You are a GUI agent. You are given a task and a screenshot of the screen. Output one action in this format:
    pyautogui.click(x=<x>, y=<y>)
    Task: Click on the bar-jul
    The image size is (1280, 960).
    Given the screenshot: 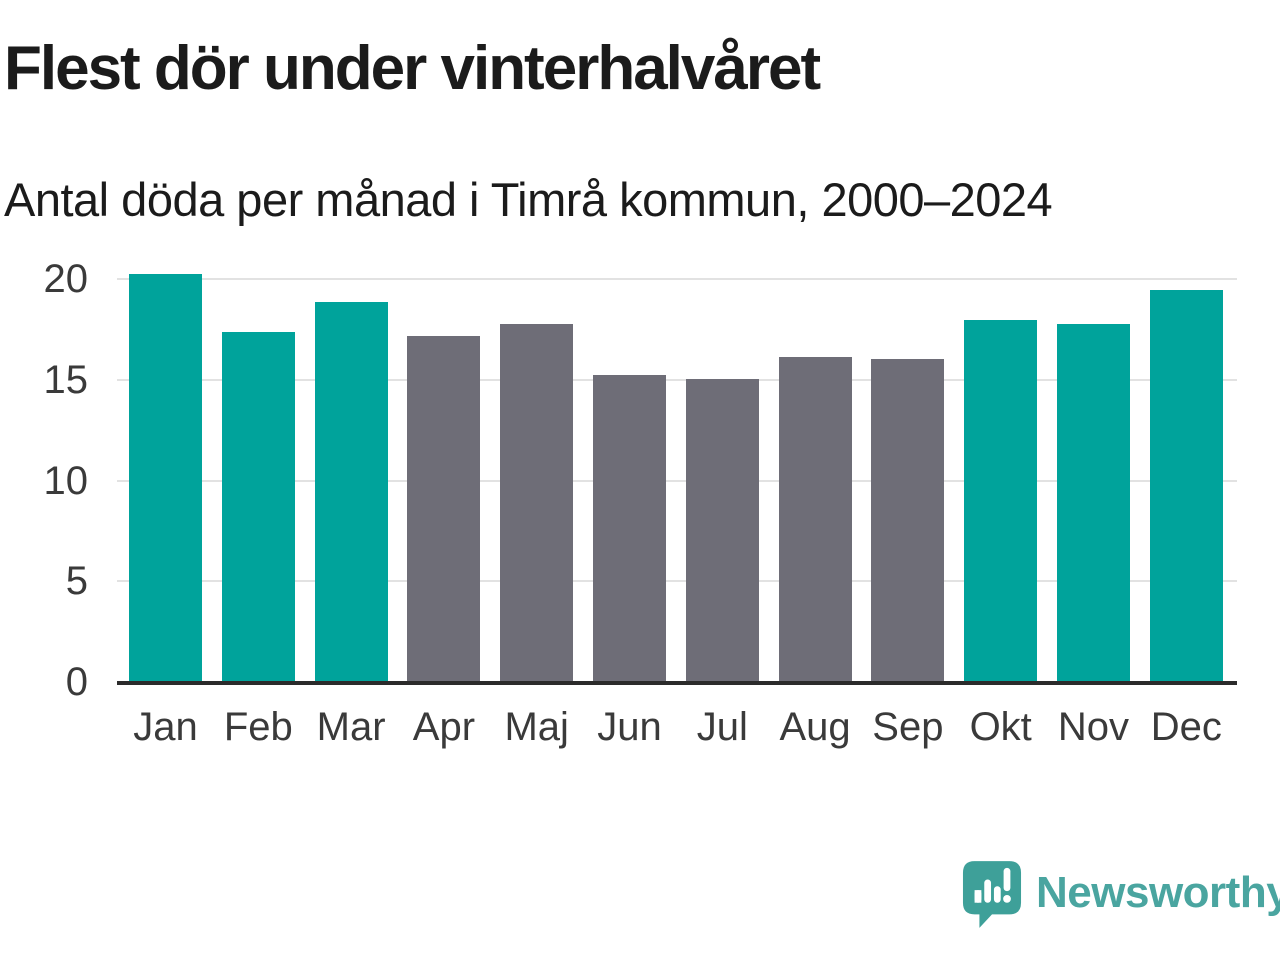 What is the action you would take?
    pyautogui.click(x=722, y=530)
    